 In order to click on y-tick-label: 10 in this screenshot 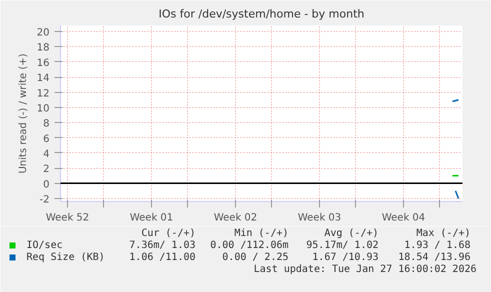, I will do `click(43, 108)`.